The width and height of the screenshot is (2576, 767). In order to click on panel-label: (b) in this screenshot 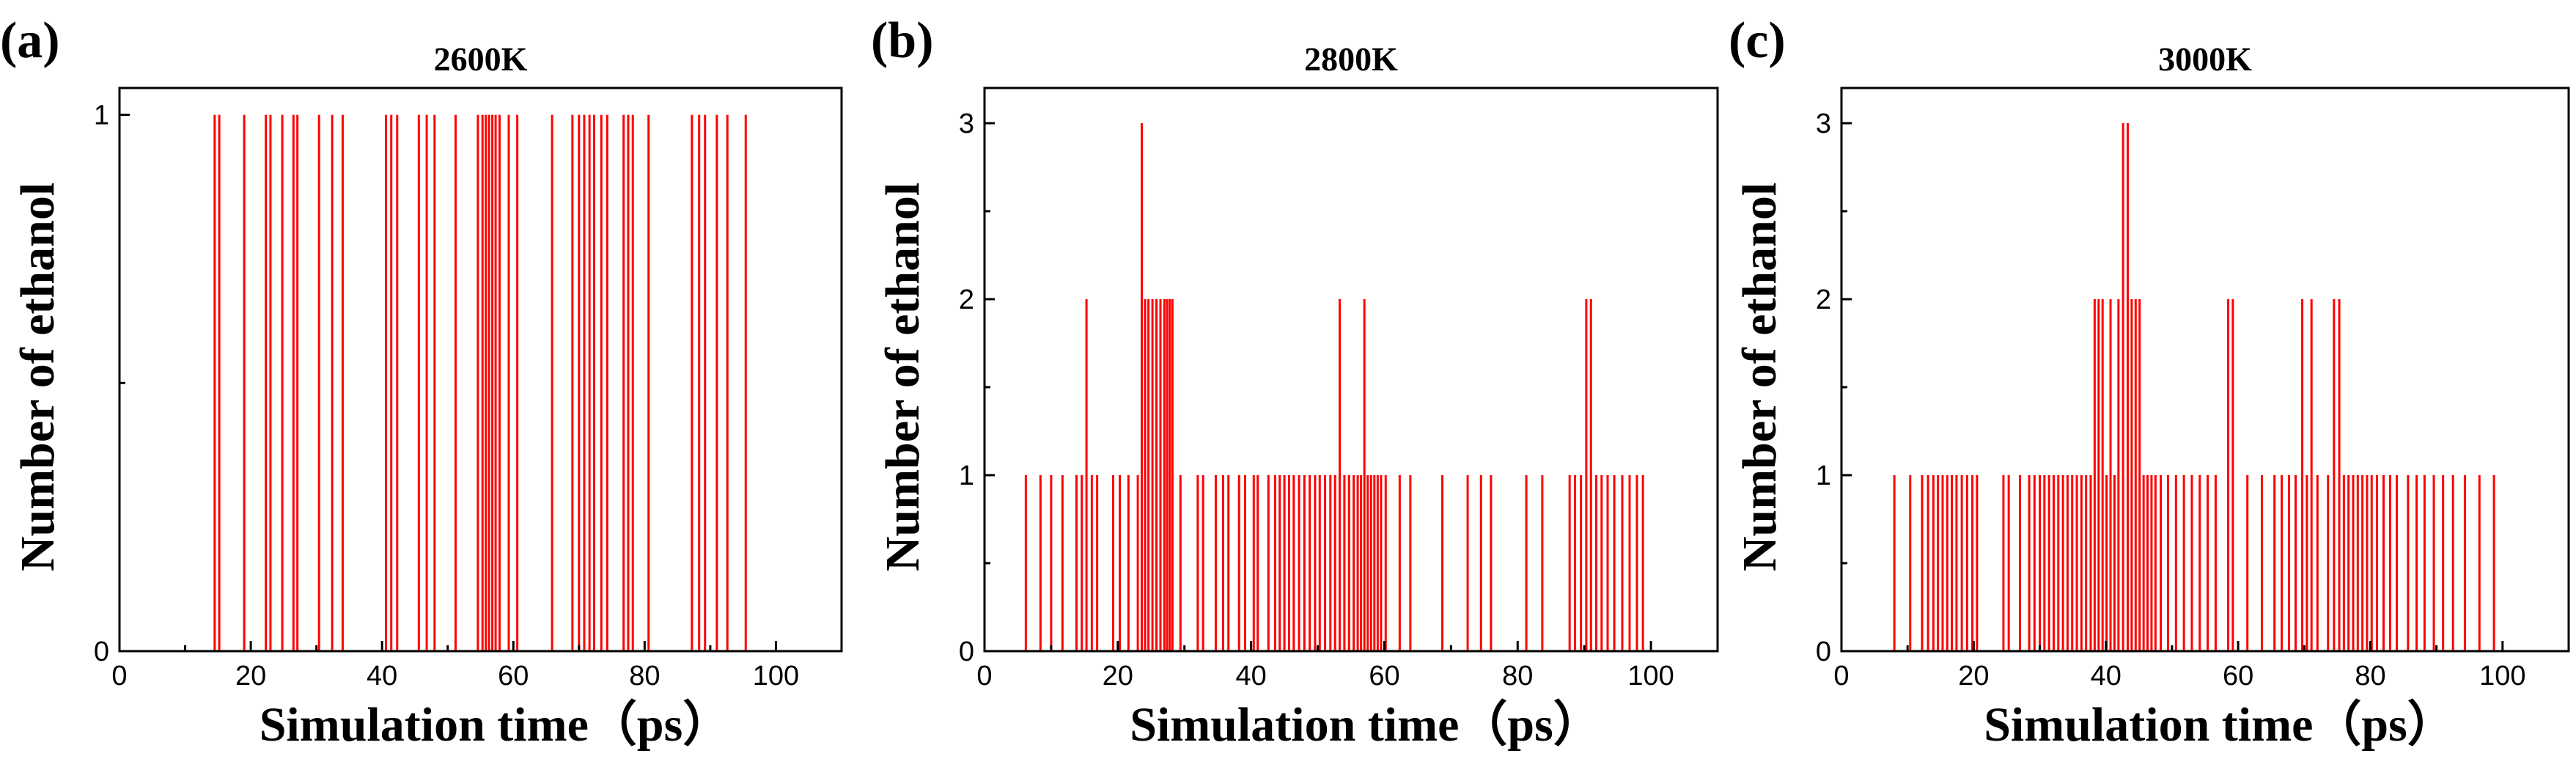, I will do `click(902, 40)`.